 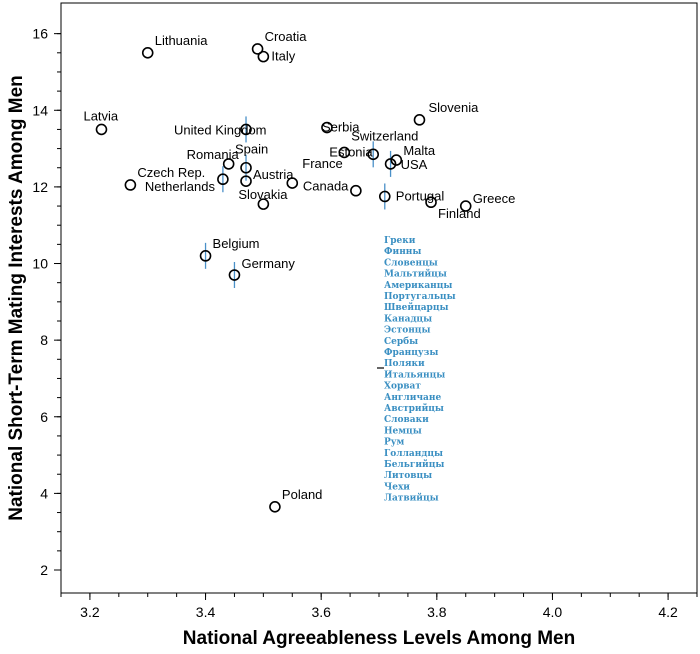 What do you see at coordinates (379, 606) in the screenshot?
I see `x-axis-ticks: 3.2 3.4 3.6 3.8 4.0 4.2` at bounding box center [379, 606].